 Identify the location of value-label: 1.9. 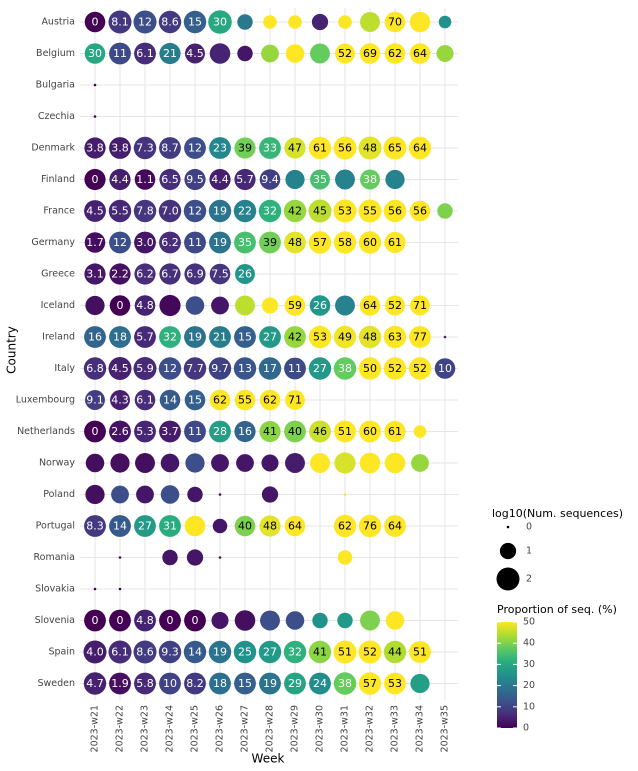
(120, 683).